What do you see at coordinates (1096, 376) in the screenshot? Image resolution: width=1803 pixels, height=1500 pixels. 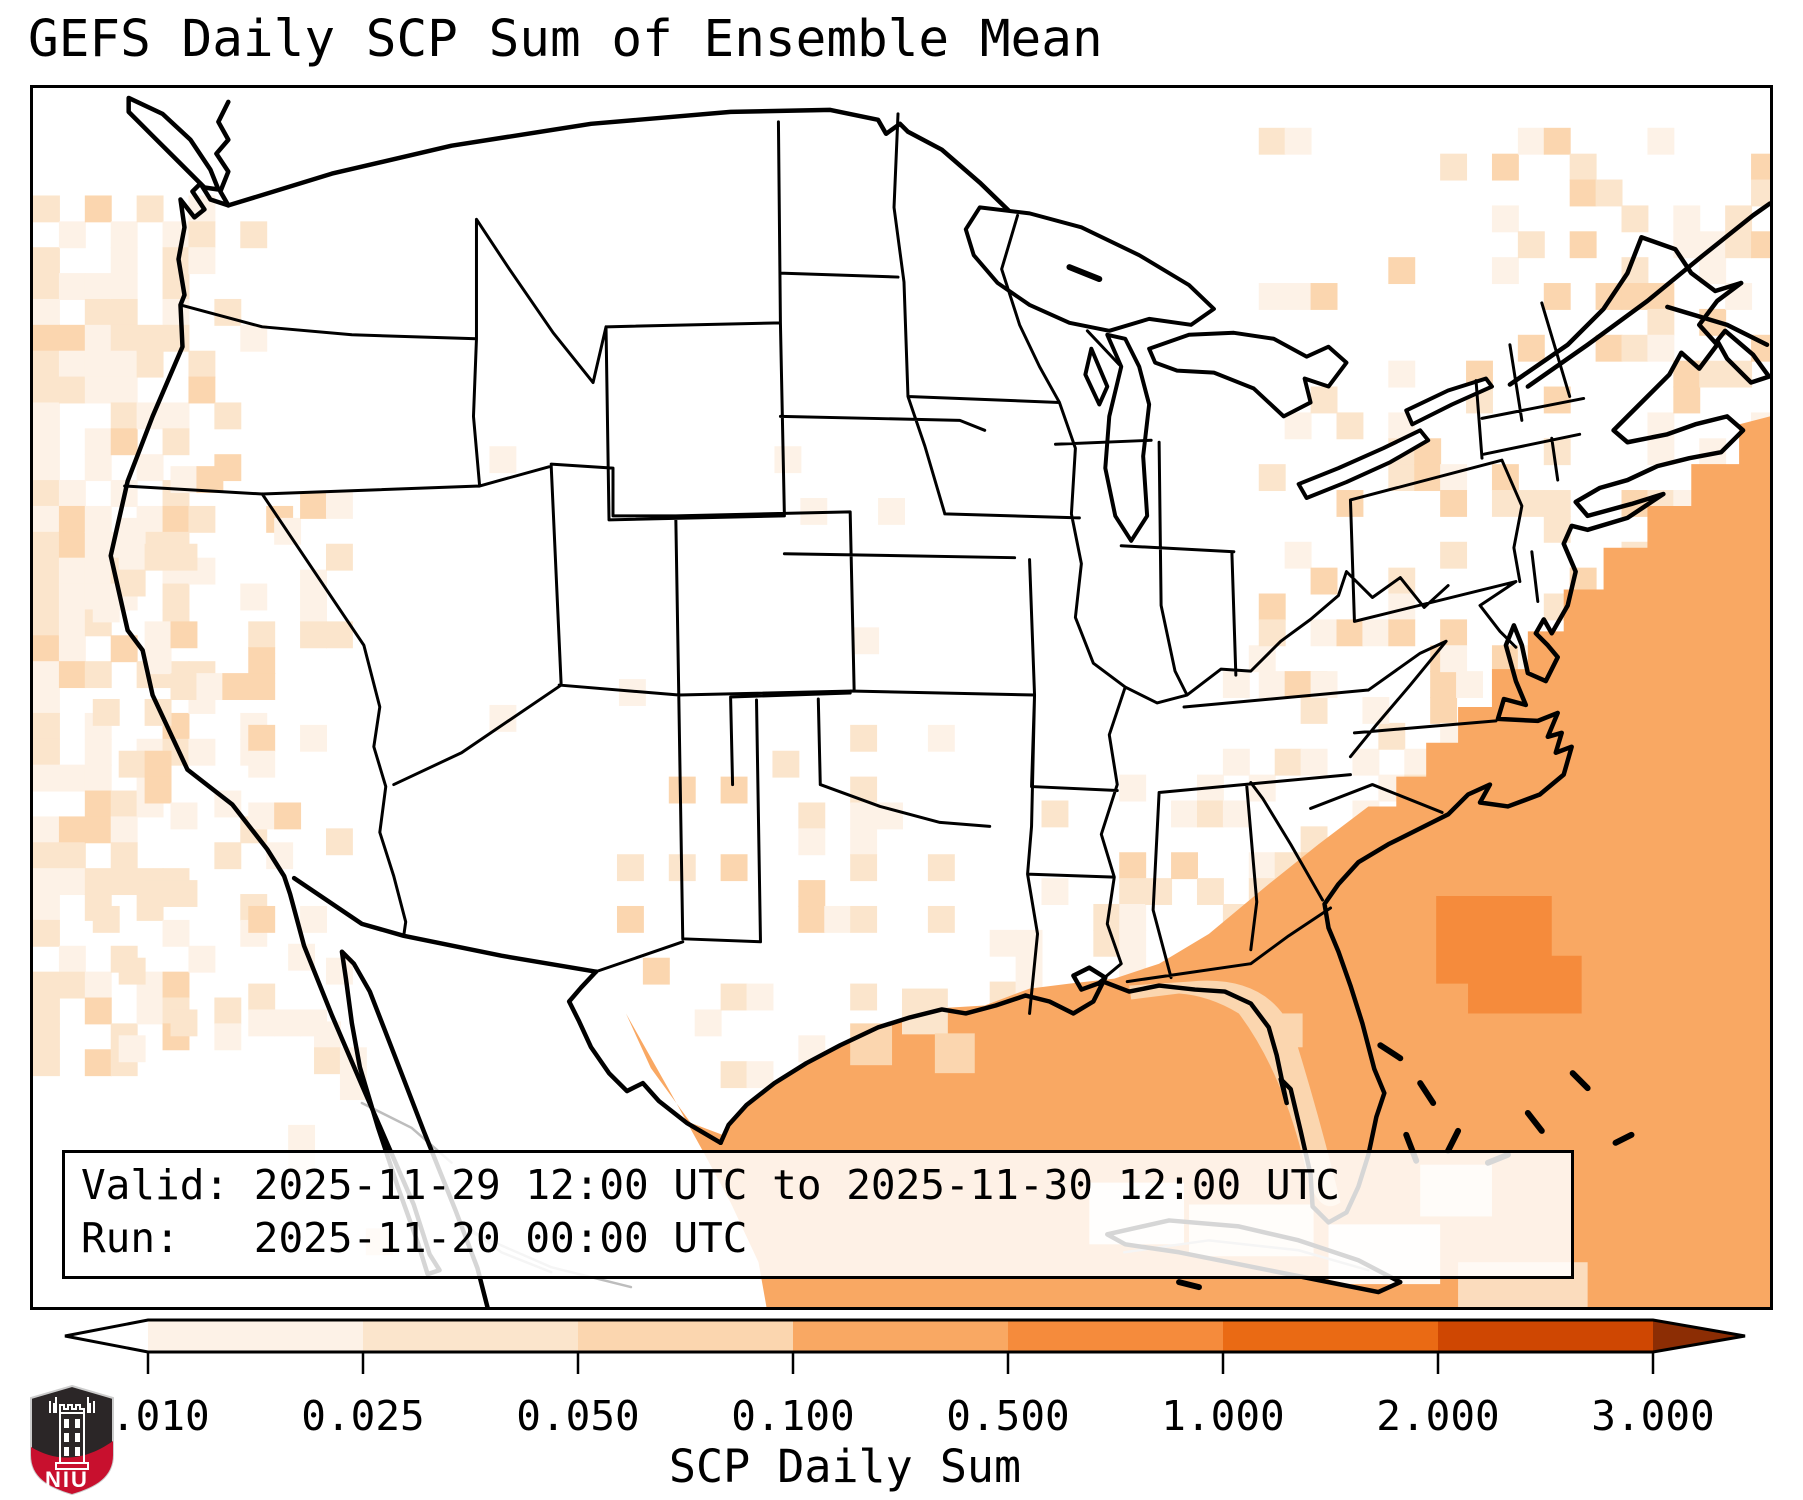 I see `green-bay` at bounding box center [1096, 376].